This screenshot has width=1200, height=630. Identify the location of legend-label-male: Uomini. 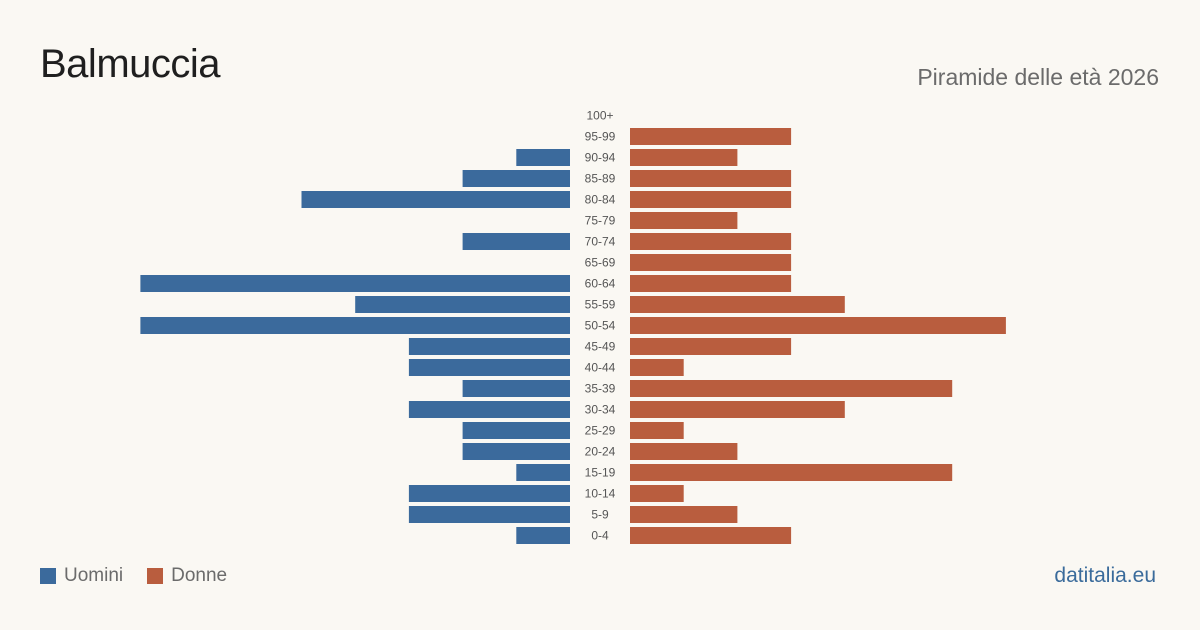
(94, 575).